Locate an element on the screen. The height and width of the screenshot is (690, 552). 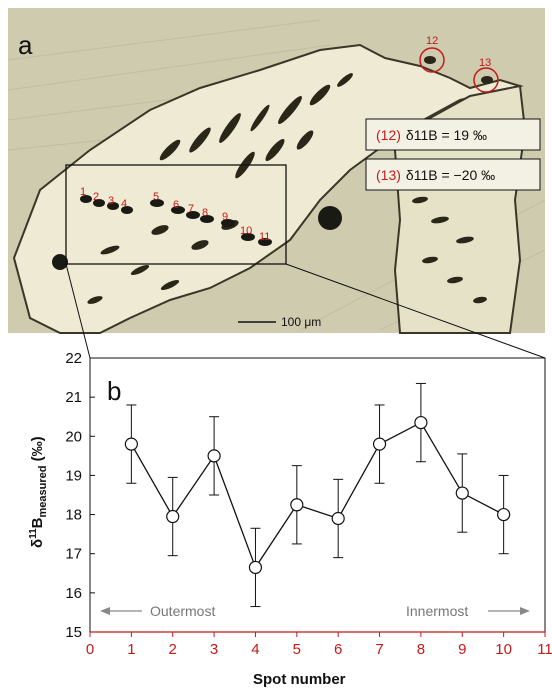
x-axis: 0 1 2 3 4 5 6 7 8 9 10 11 is located at coordinates (319, 644).